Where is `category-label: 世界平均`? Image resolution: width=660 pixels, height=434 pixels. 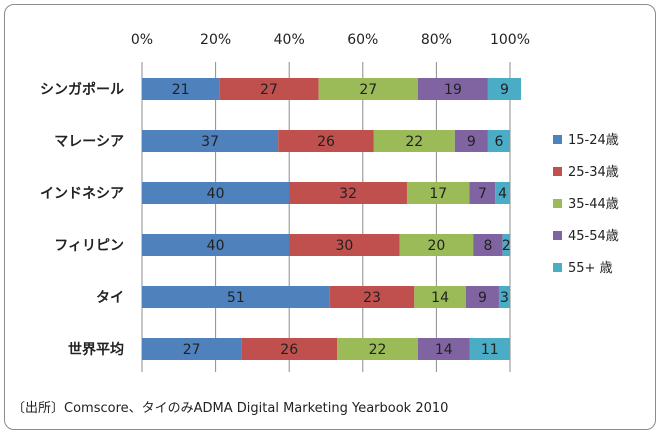 category-label: 世界平均 is located at coordinates (96, 349).